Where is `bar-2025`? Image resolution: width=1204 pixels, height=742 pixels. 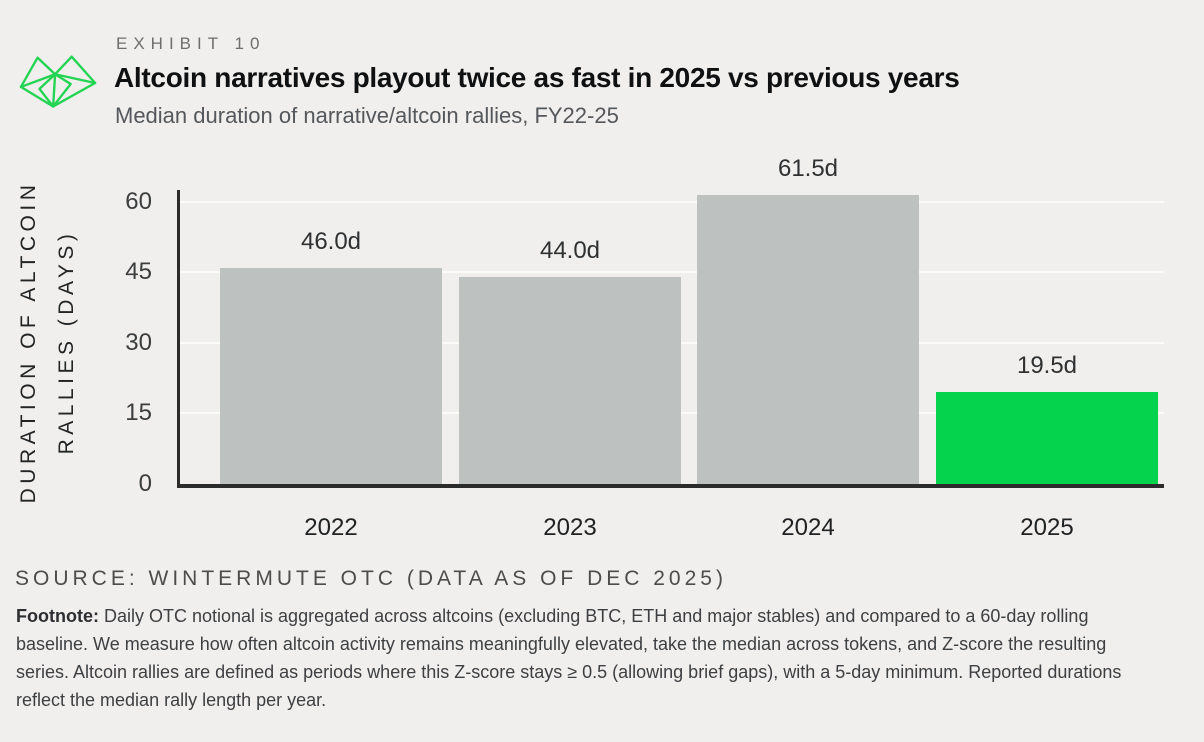
bar-2025 is located at coordinates (1047, 438).